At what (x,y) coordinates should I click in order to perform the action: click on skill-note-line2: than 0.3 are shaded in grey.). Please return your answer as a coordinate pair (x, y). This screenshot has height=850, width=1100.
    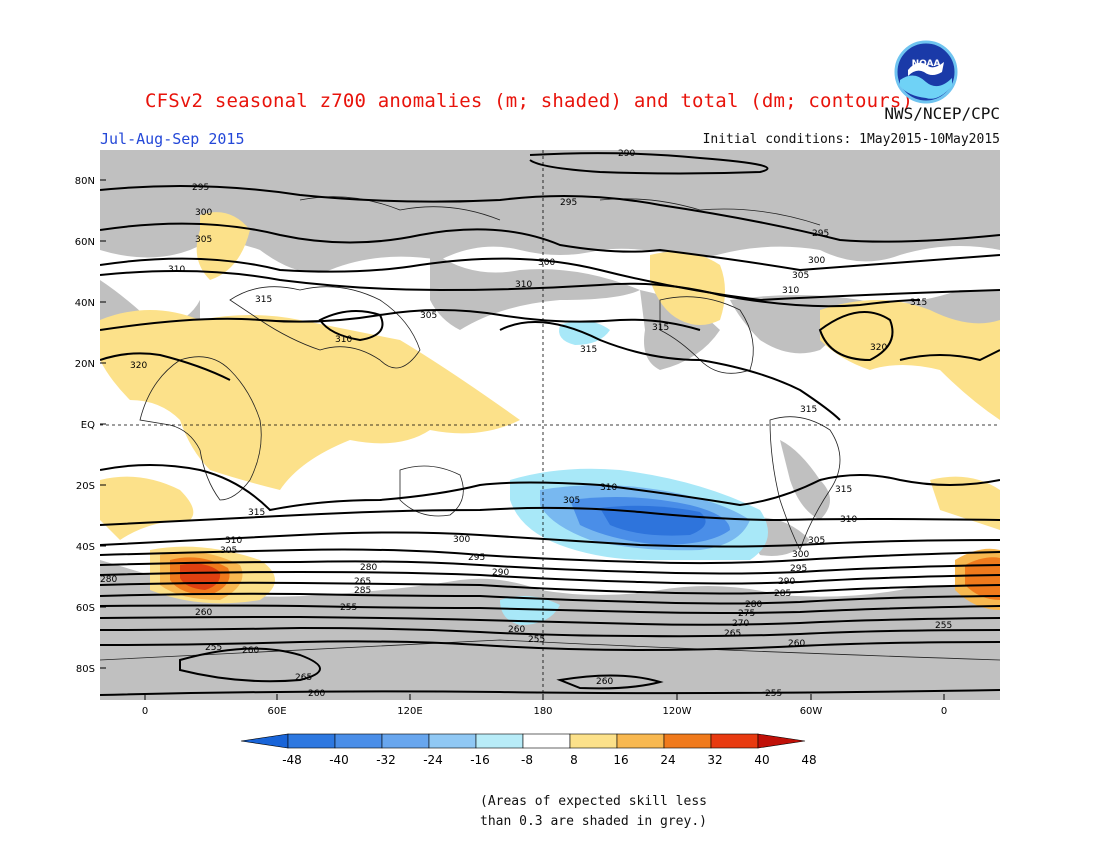
    Looking at the image, I should click on (593, 821).